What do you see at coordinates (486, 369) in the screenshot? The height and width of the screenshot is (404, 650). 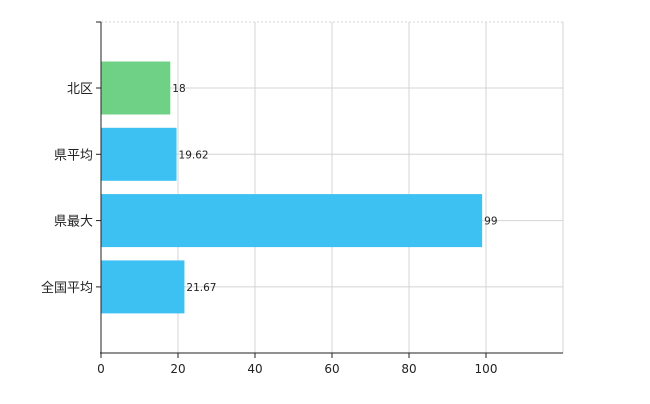 I see `x-tick-label-100: 100` at bounding box center [486, 369].